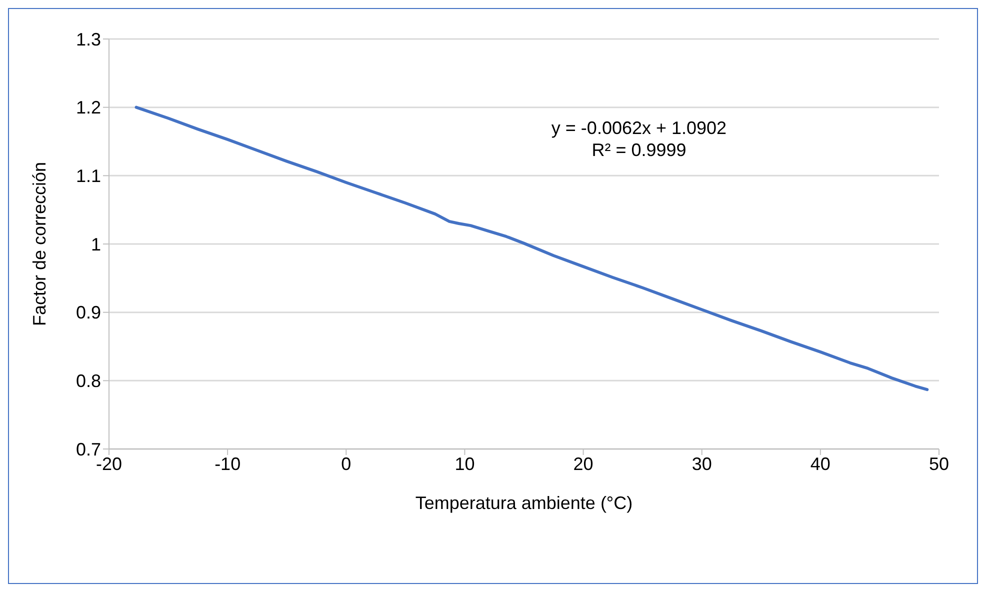  Describe the element at coordinates (639, 150) in the screenshot. I see `annotation: R² = 0.9999` at that location.